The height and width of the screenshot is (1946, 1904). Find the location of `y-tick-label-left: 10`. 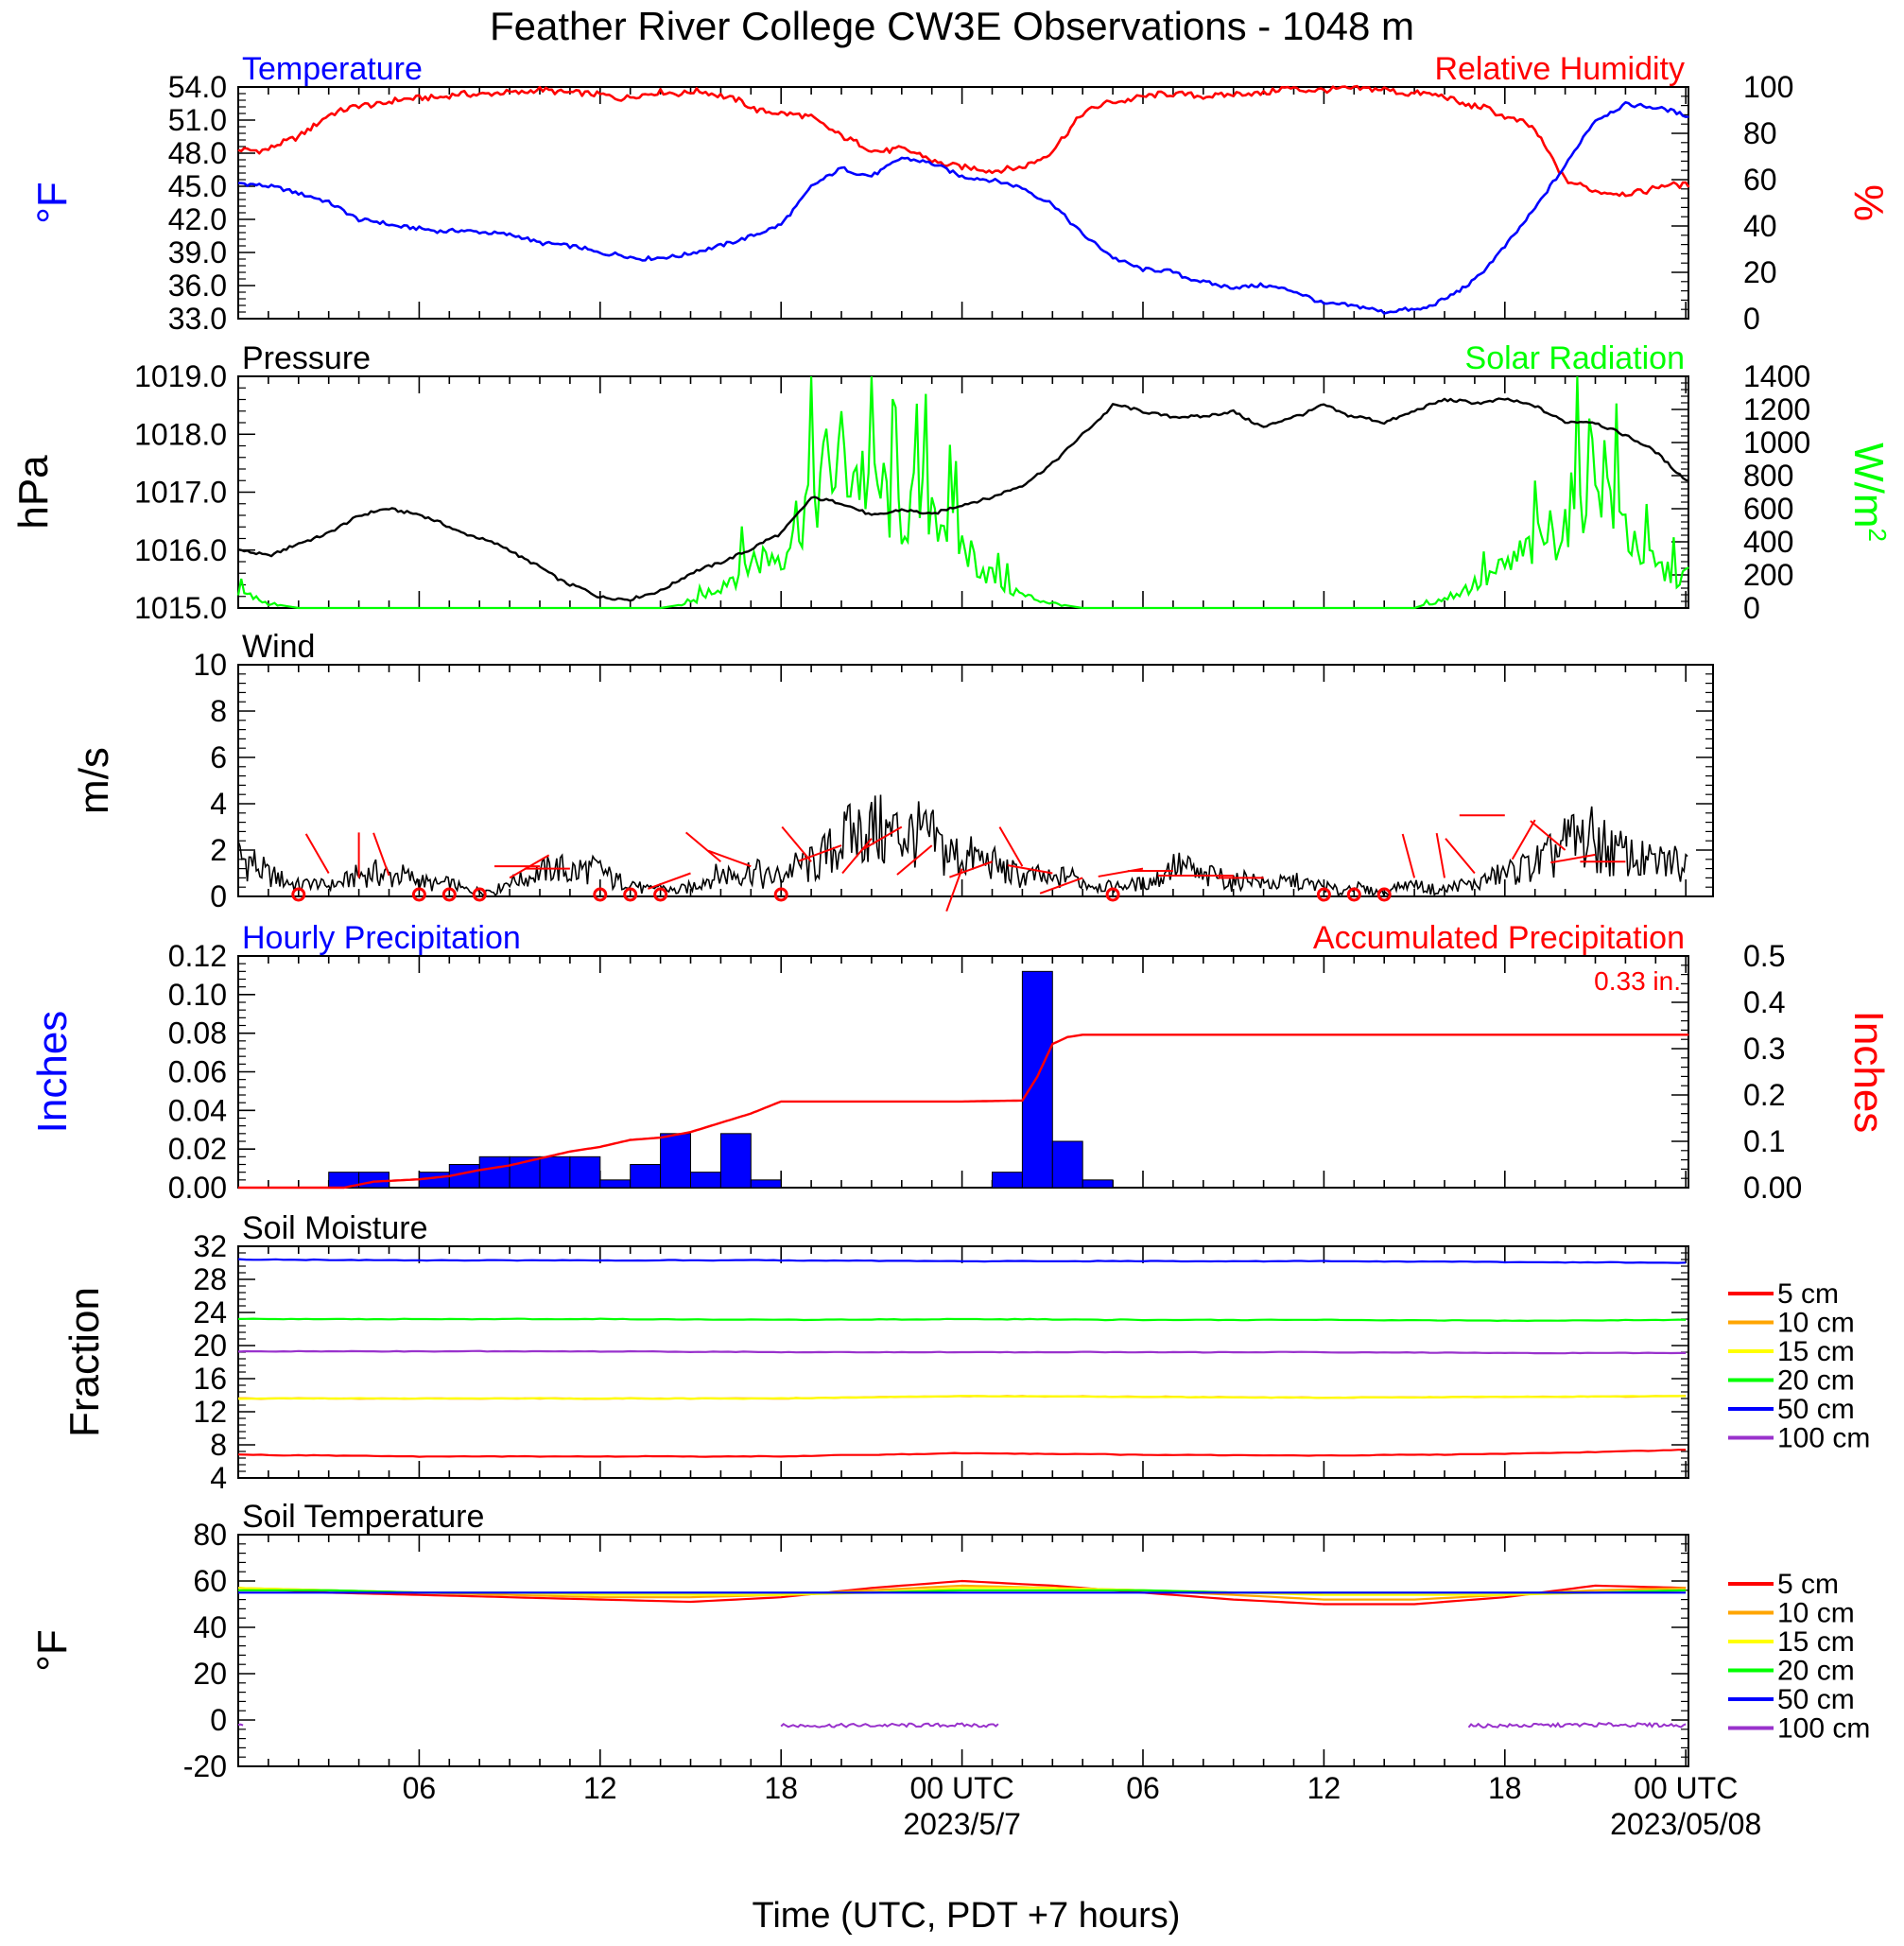

y-tick-label-left: 10 is located at coordinates (210, 665).